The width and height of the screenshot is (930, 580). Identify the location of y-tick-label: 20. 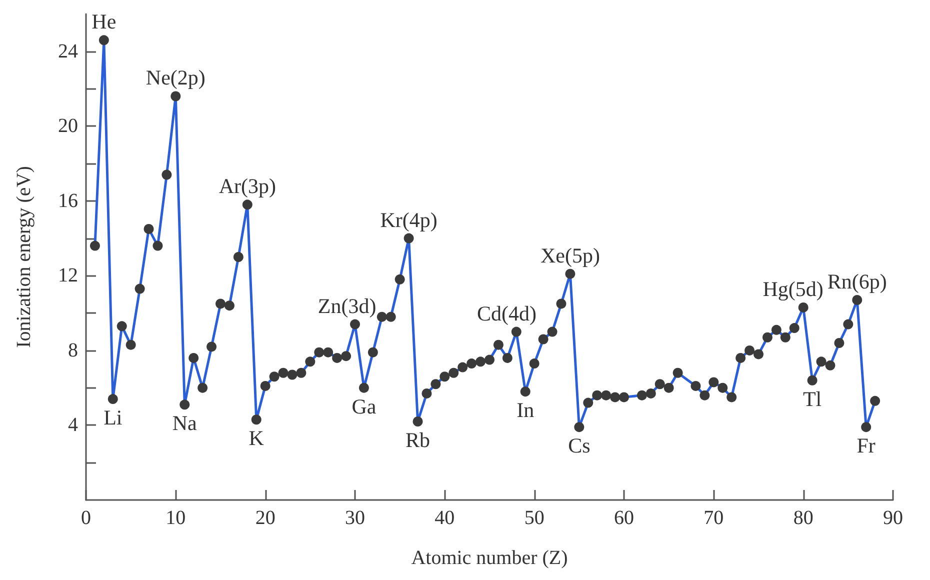
(68, 126).